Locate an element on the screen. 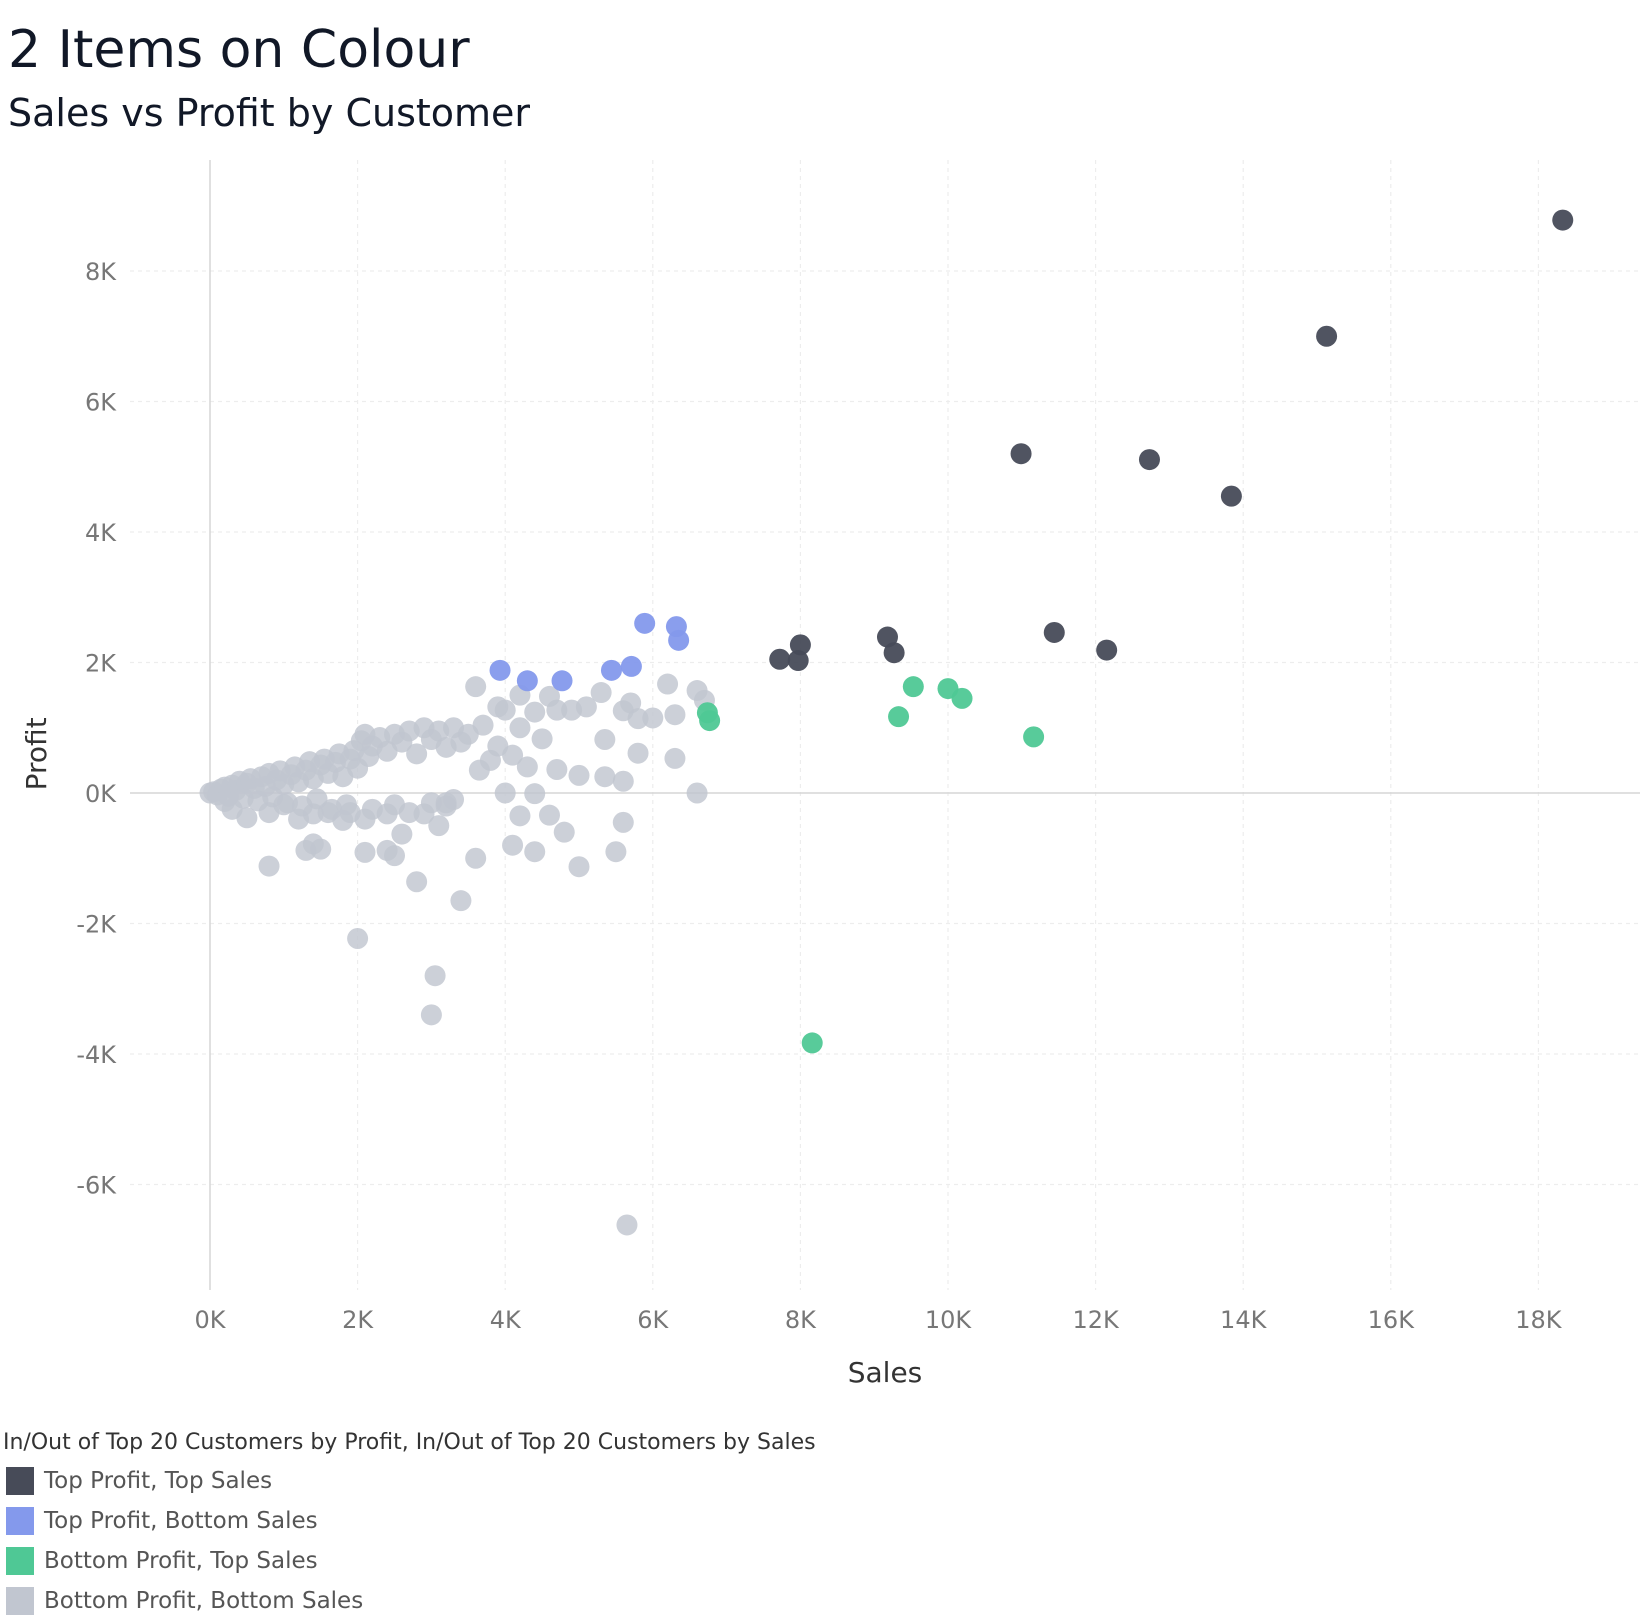  x-tick-label: 8K is located at coordinates (801, 1320).